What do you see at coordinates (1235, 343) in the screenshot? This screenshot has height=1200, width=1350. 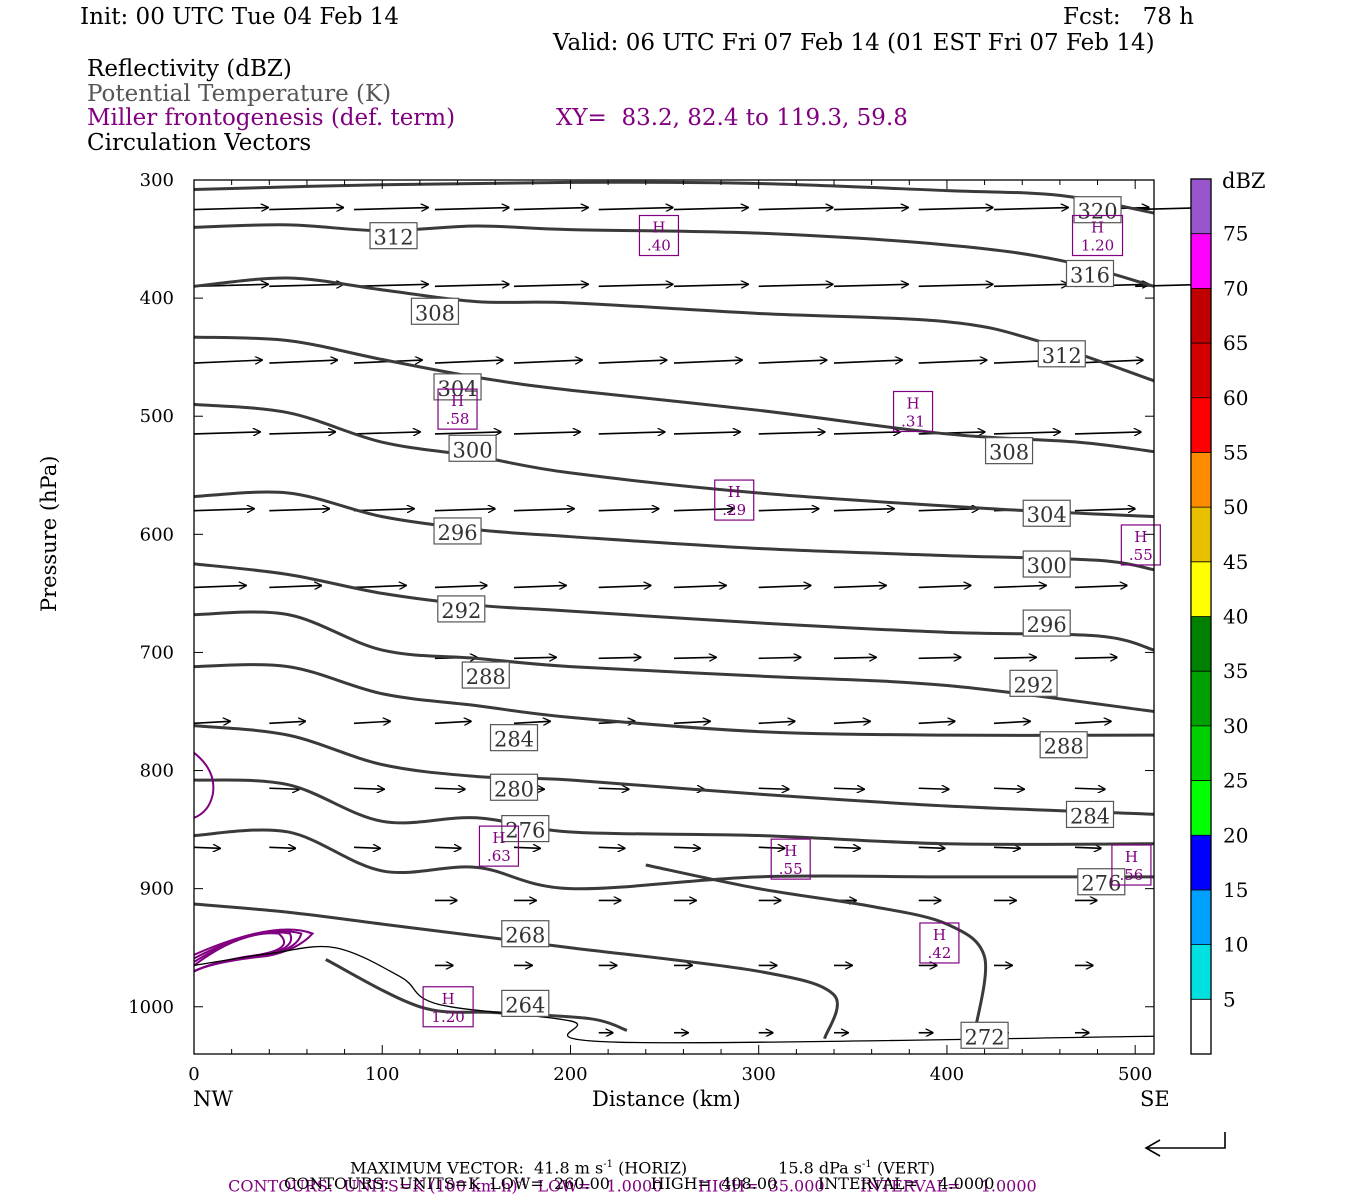 I see `colorbar-label: 65` at bounding box center [1235, 343].